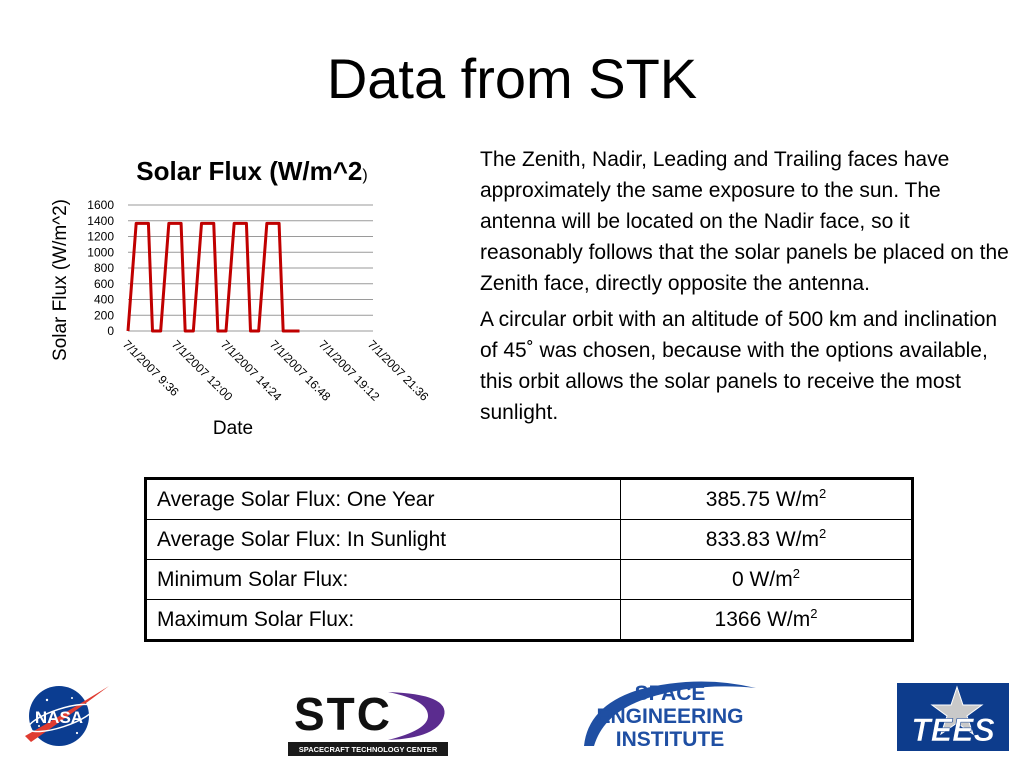 This screenshot has height=768, width=1024. I want to click on table-row: Average Solar Flux: One Year 385.75 W/m2, so click(529, 499).